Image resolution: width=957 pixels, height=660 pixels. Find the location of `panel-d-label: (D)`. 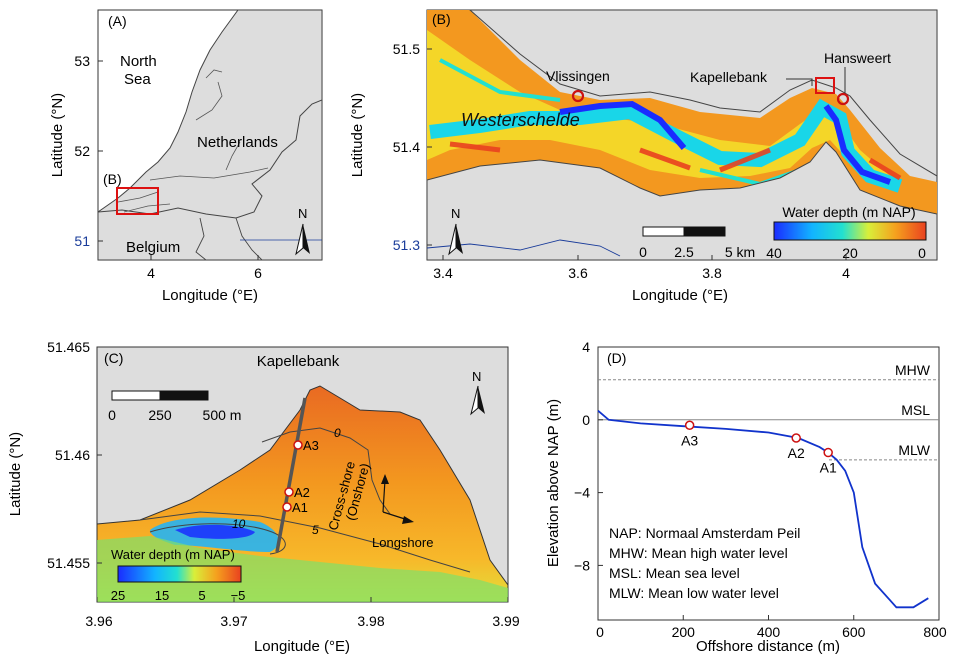

panel-d-label: (D) is located at coordinates (616, 358).